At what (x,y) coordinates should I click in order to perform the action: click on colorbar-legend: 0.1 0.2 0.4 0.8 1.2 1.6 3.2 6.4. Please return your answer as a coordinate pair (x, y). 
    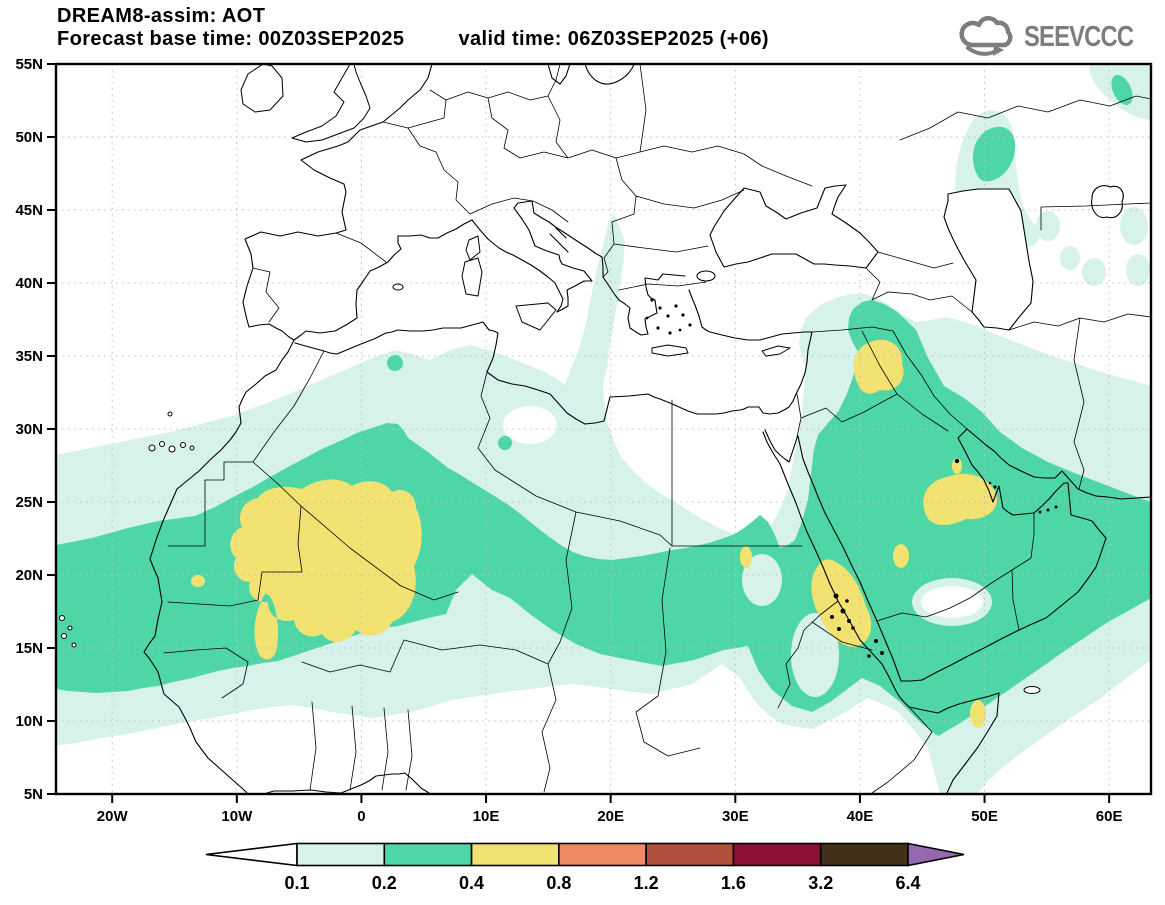
    Looking at the image, I should click on (585, 867).